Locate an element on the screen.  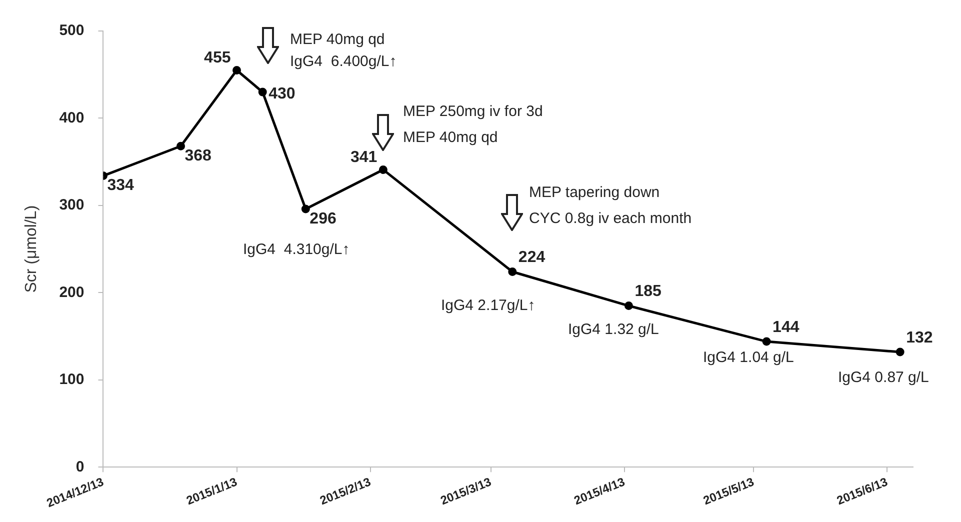
annotation: MEP tapering down is located at coordinates (594, 193).